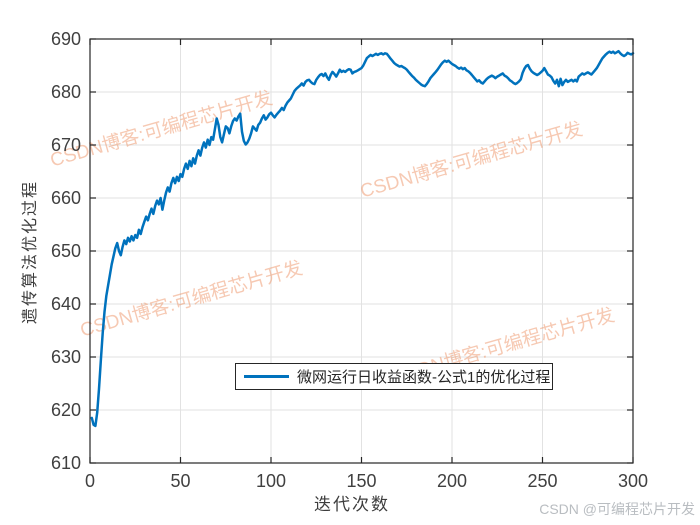 The height and width of the screenshot is (525, 700). I want to click on y-tick-label: 690, so click(66, 39).